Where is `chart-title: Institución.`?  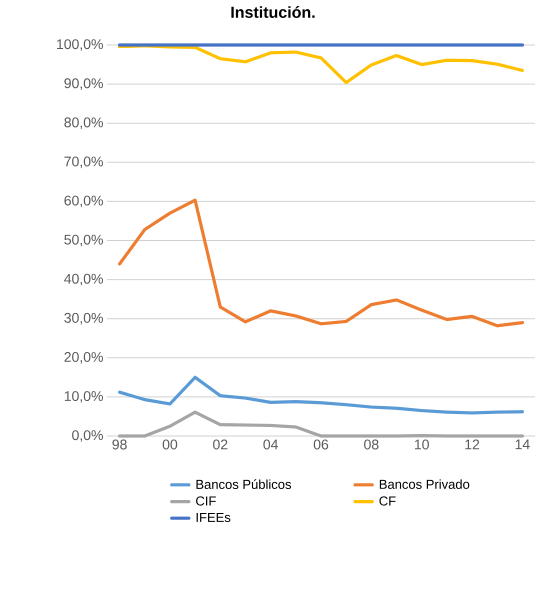
chart-title: Institución. is located at coordinates (273, 12).